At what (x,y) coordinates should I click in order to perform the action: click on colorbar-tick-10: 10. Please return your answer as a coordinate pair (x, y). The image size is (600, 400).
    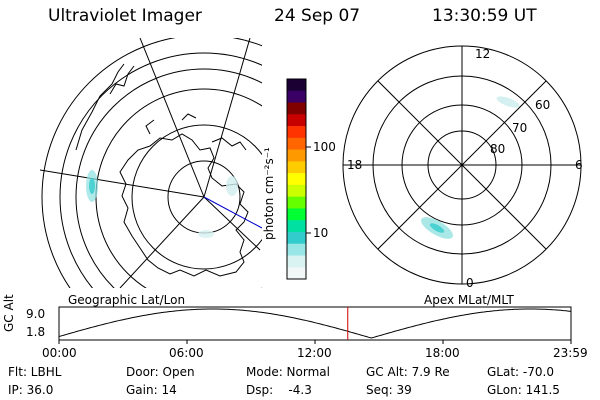
    Looking at the image, I should click on (321, 233).